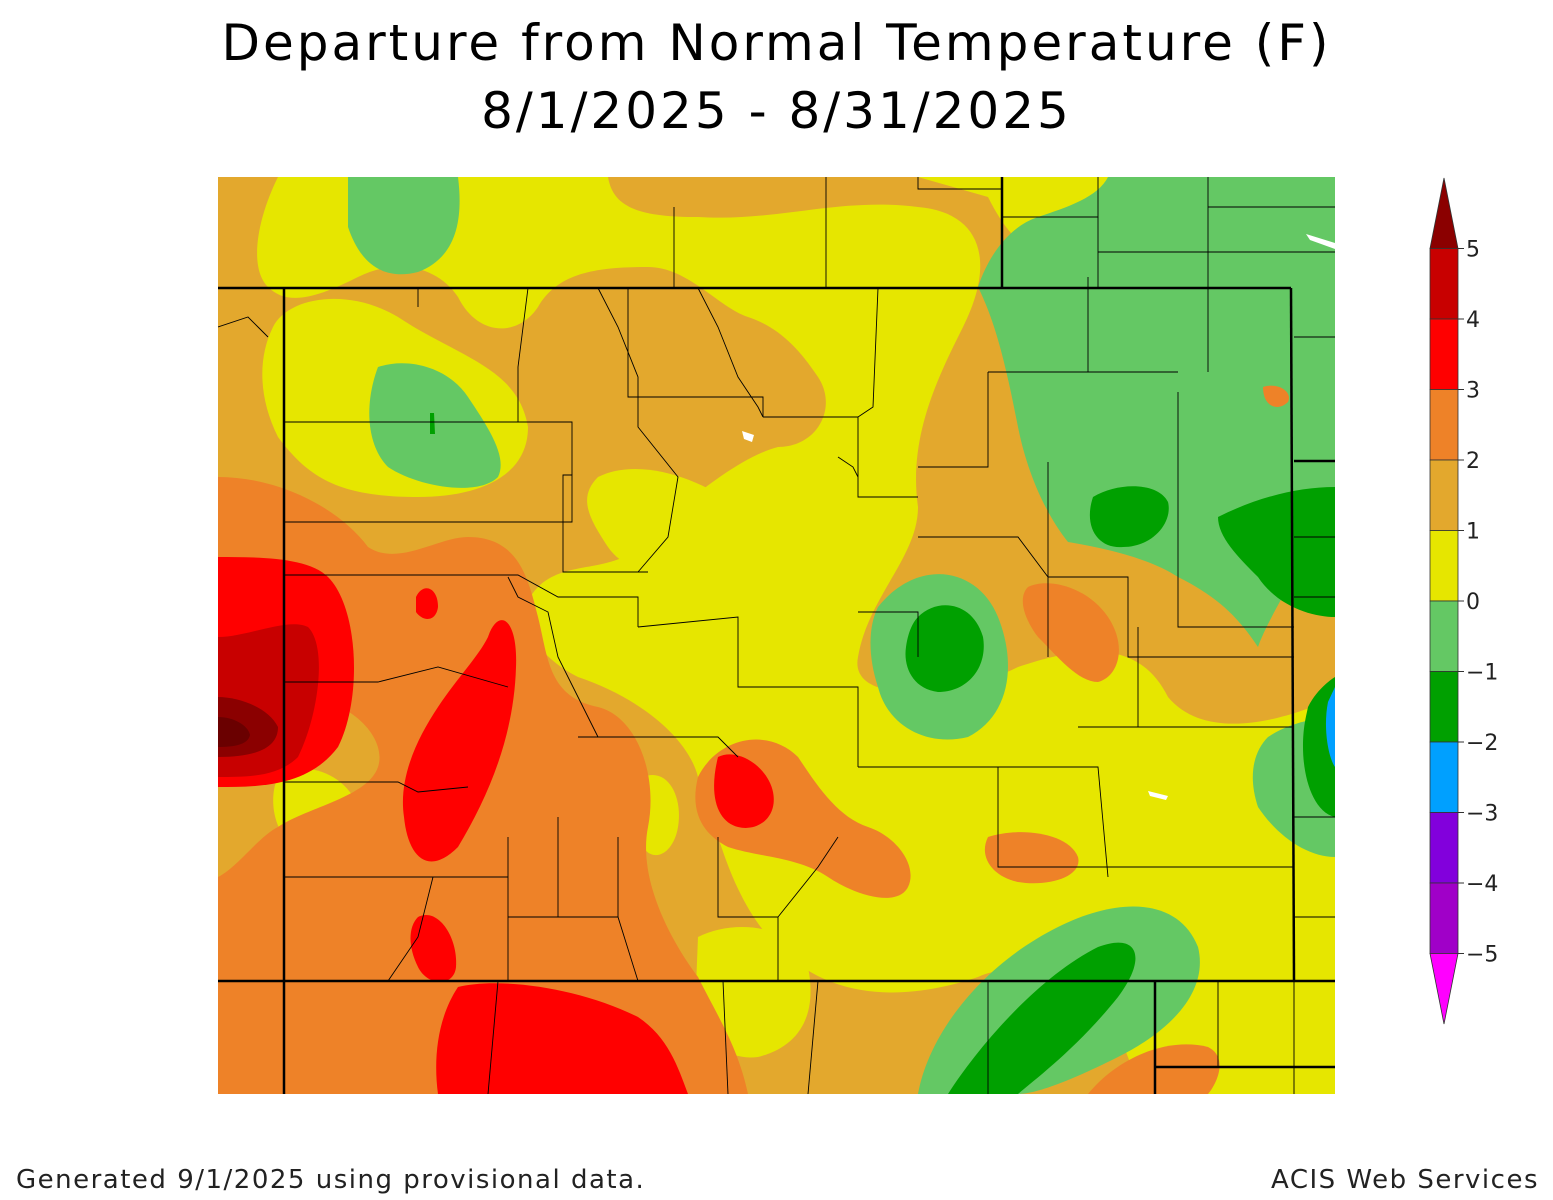  Describe the element at coordinates (1473, 532) in the screenshot. I see `legend-tick-label: 1` at that location.